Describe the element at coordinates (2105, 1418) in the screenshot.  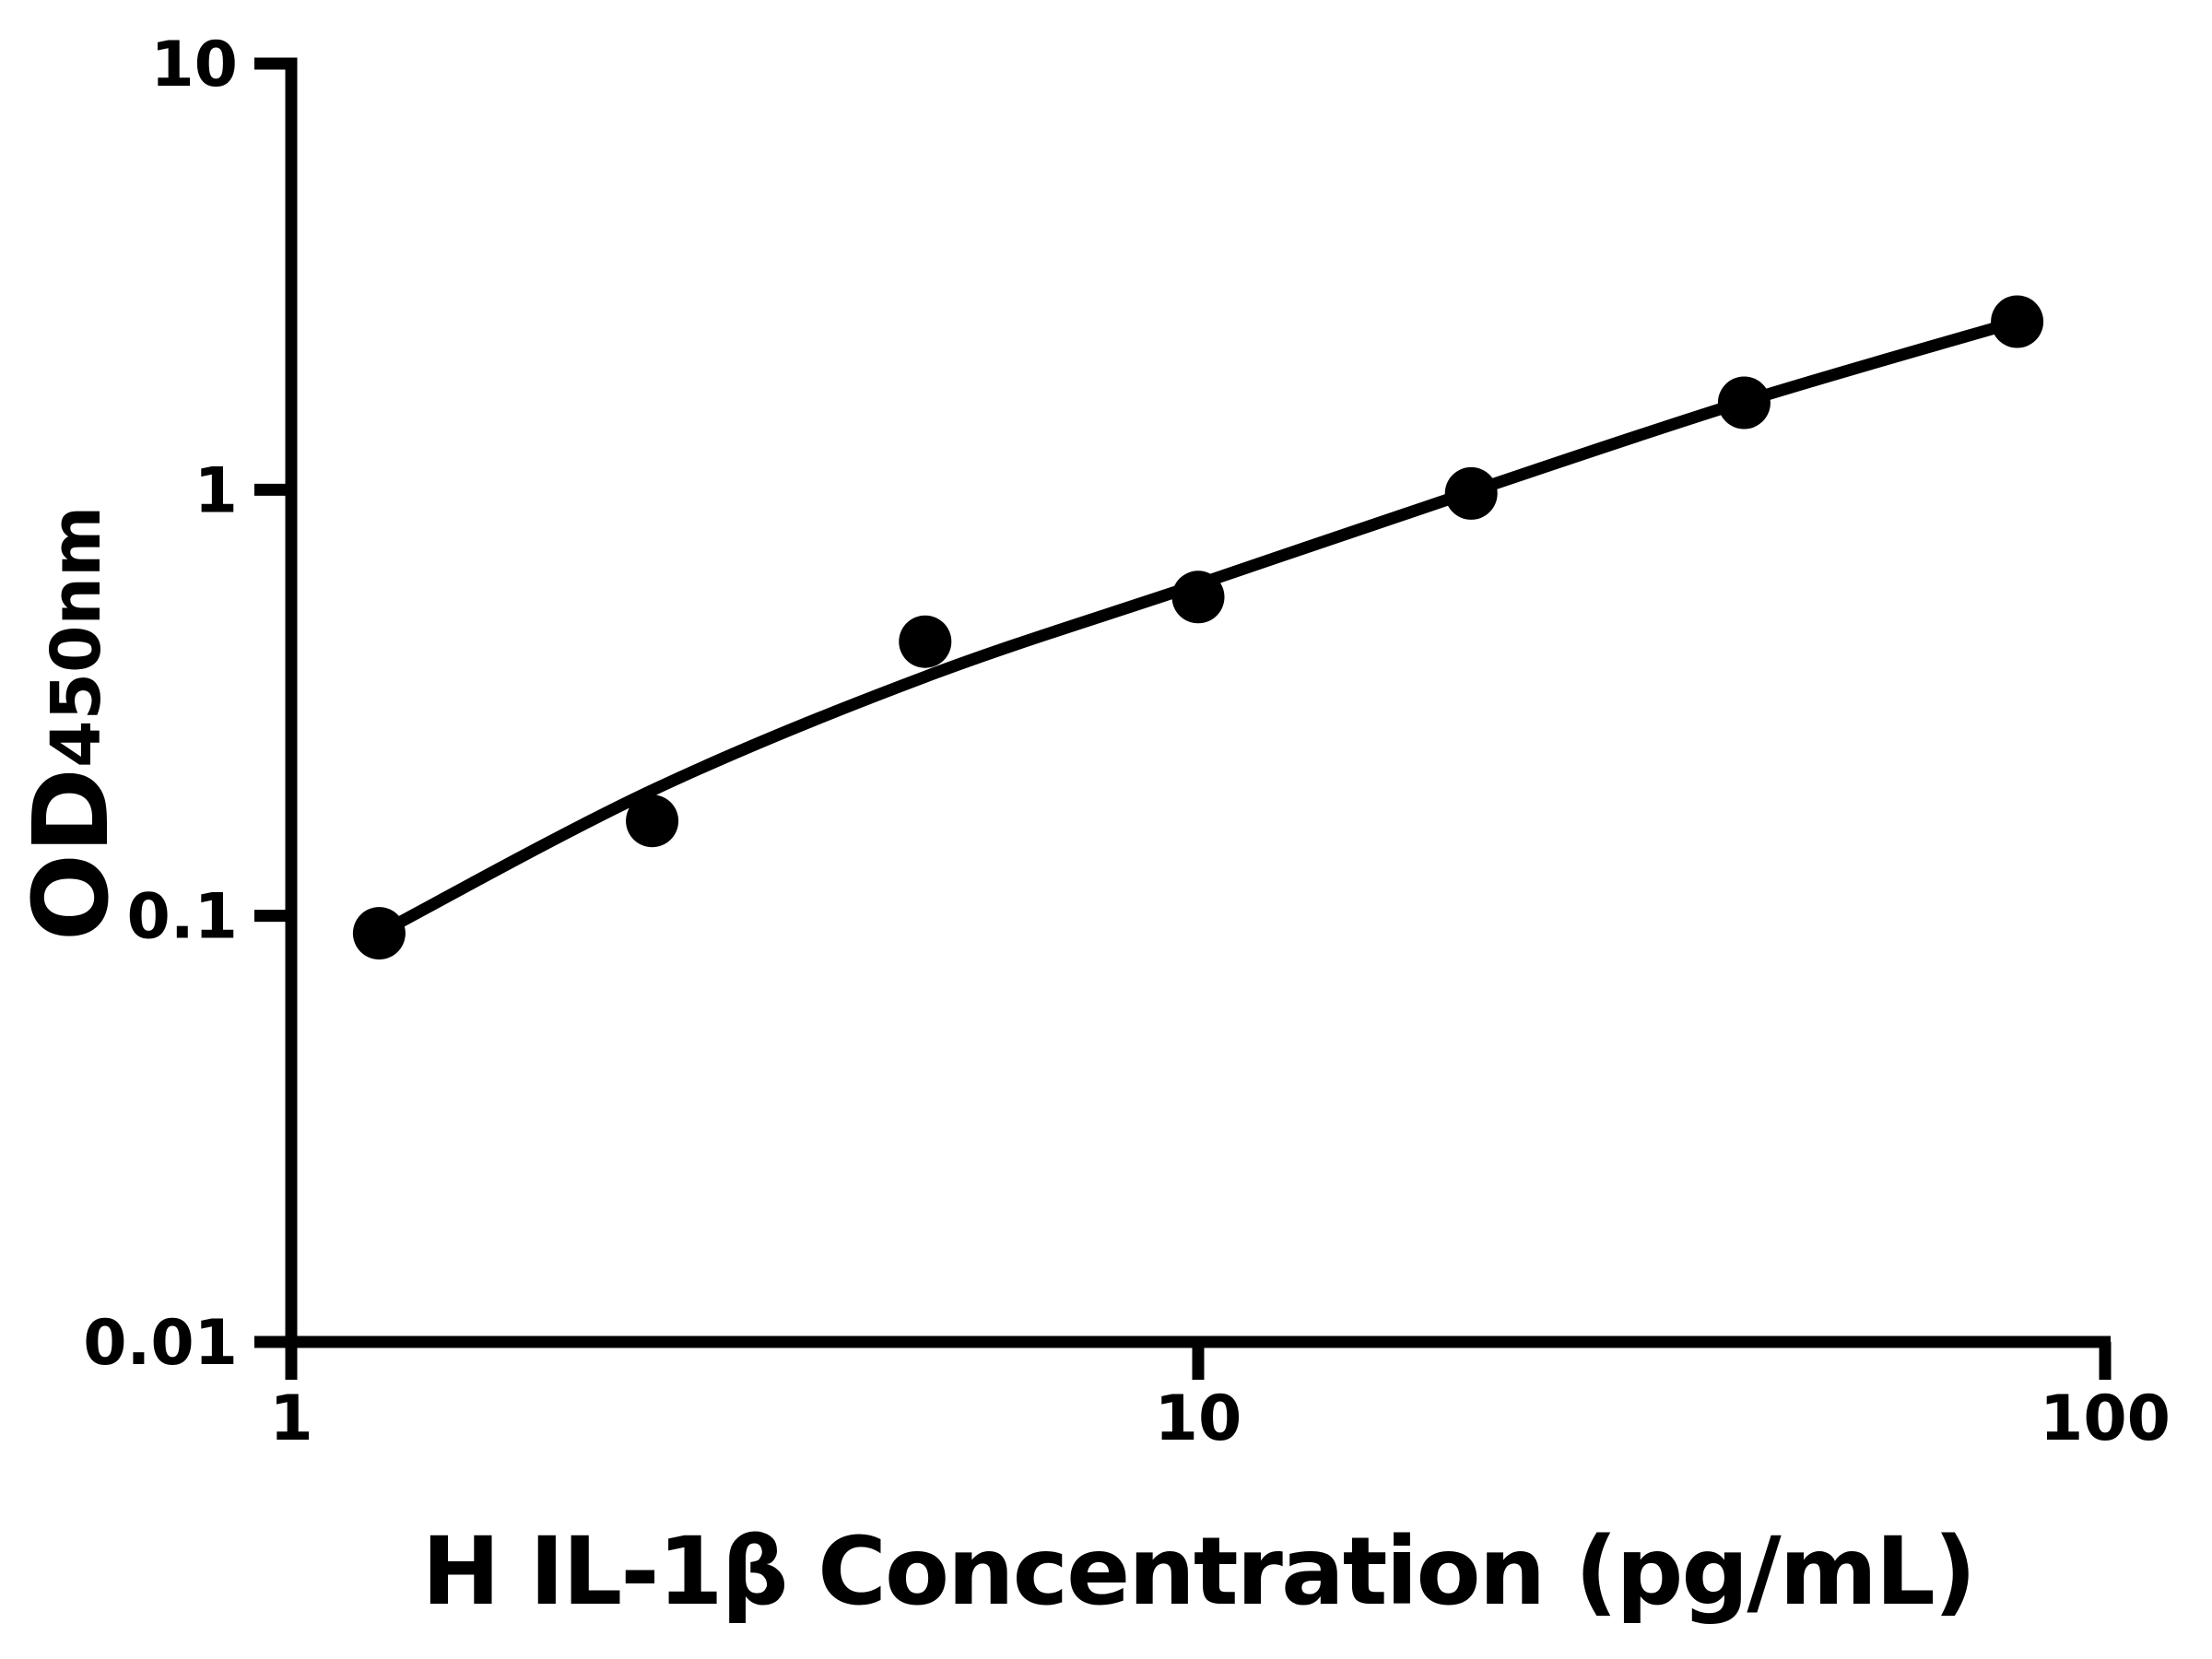
I see `x-tick-label: 100` at that location.